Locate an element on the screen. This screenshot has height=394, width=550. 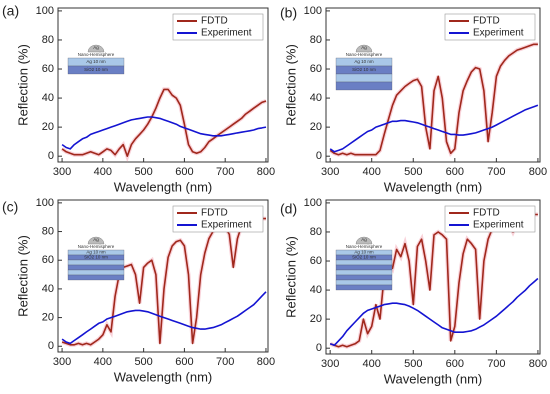
panel-label: (c) is located at coordinates (10, 207).